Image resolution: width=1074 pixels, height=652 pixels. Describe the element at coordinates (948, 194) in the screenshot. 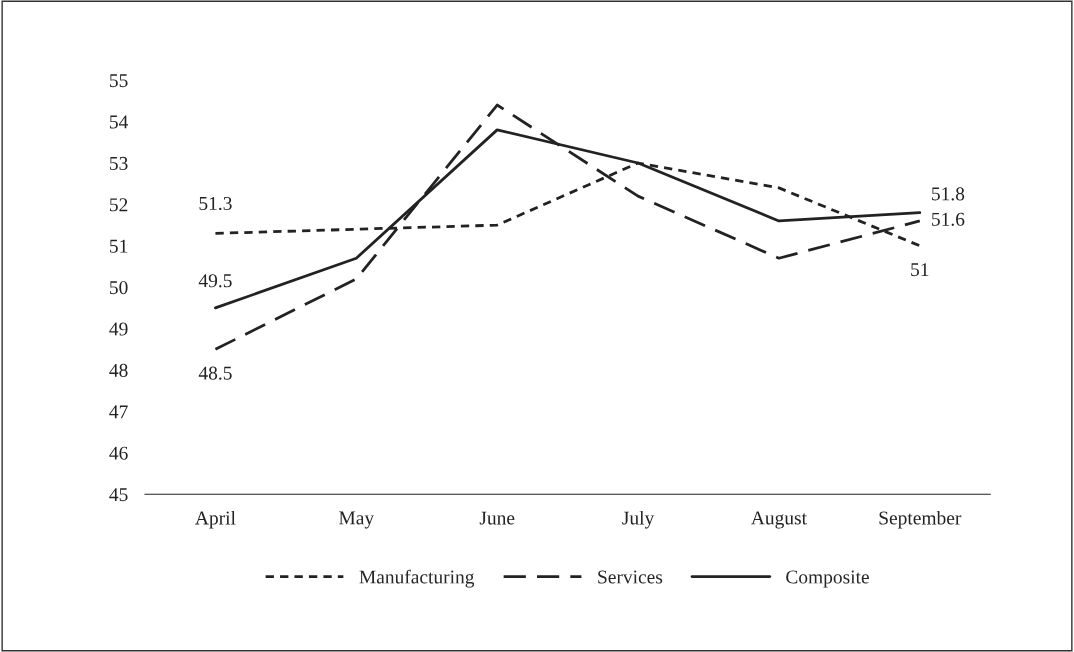

I see `data-label: 51.8` at that location.